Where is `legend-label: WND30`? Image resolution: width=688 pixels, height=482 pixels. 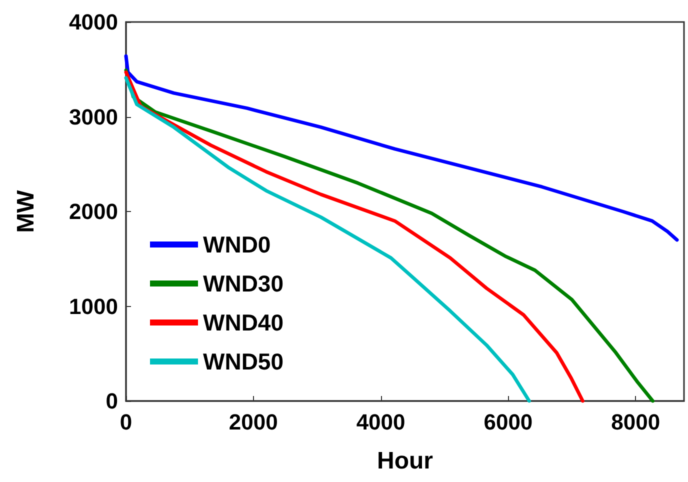
legend-label: WND30 is located at coordinates (243, 283).